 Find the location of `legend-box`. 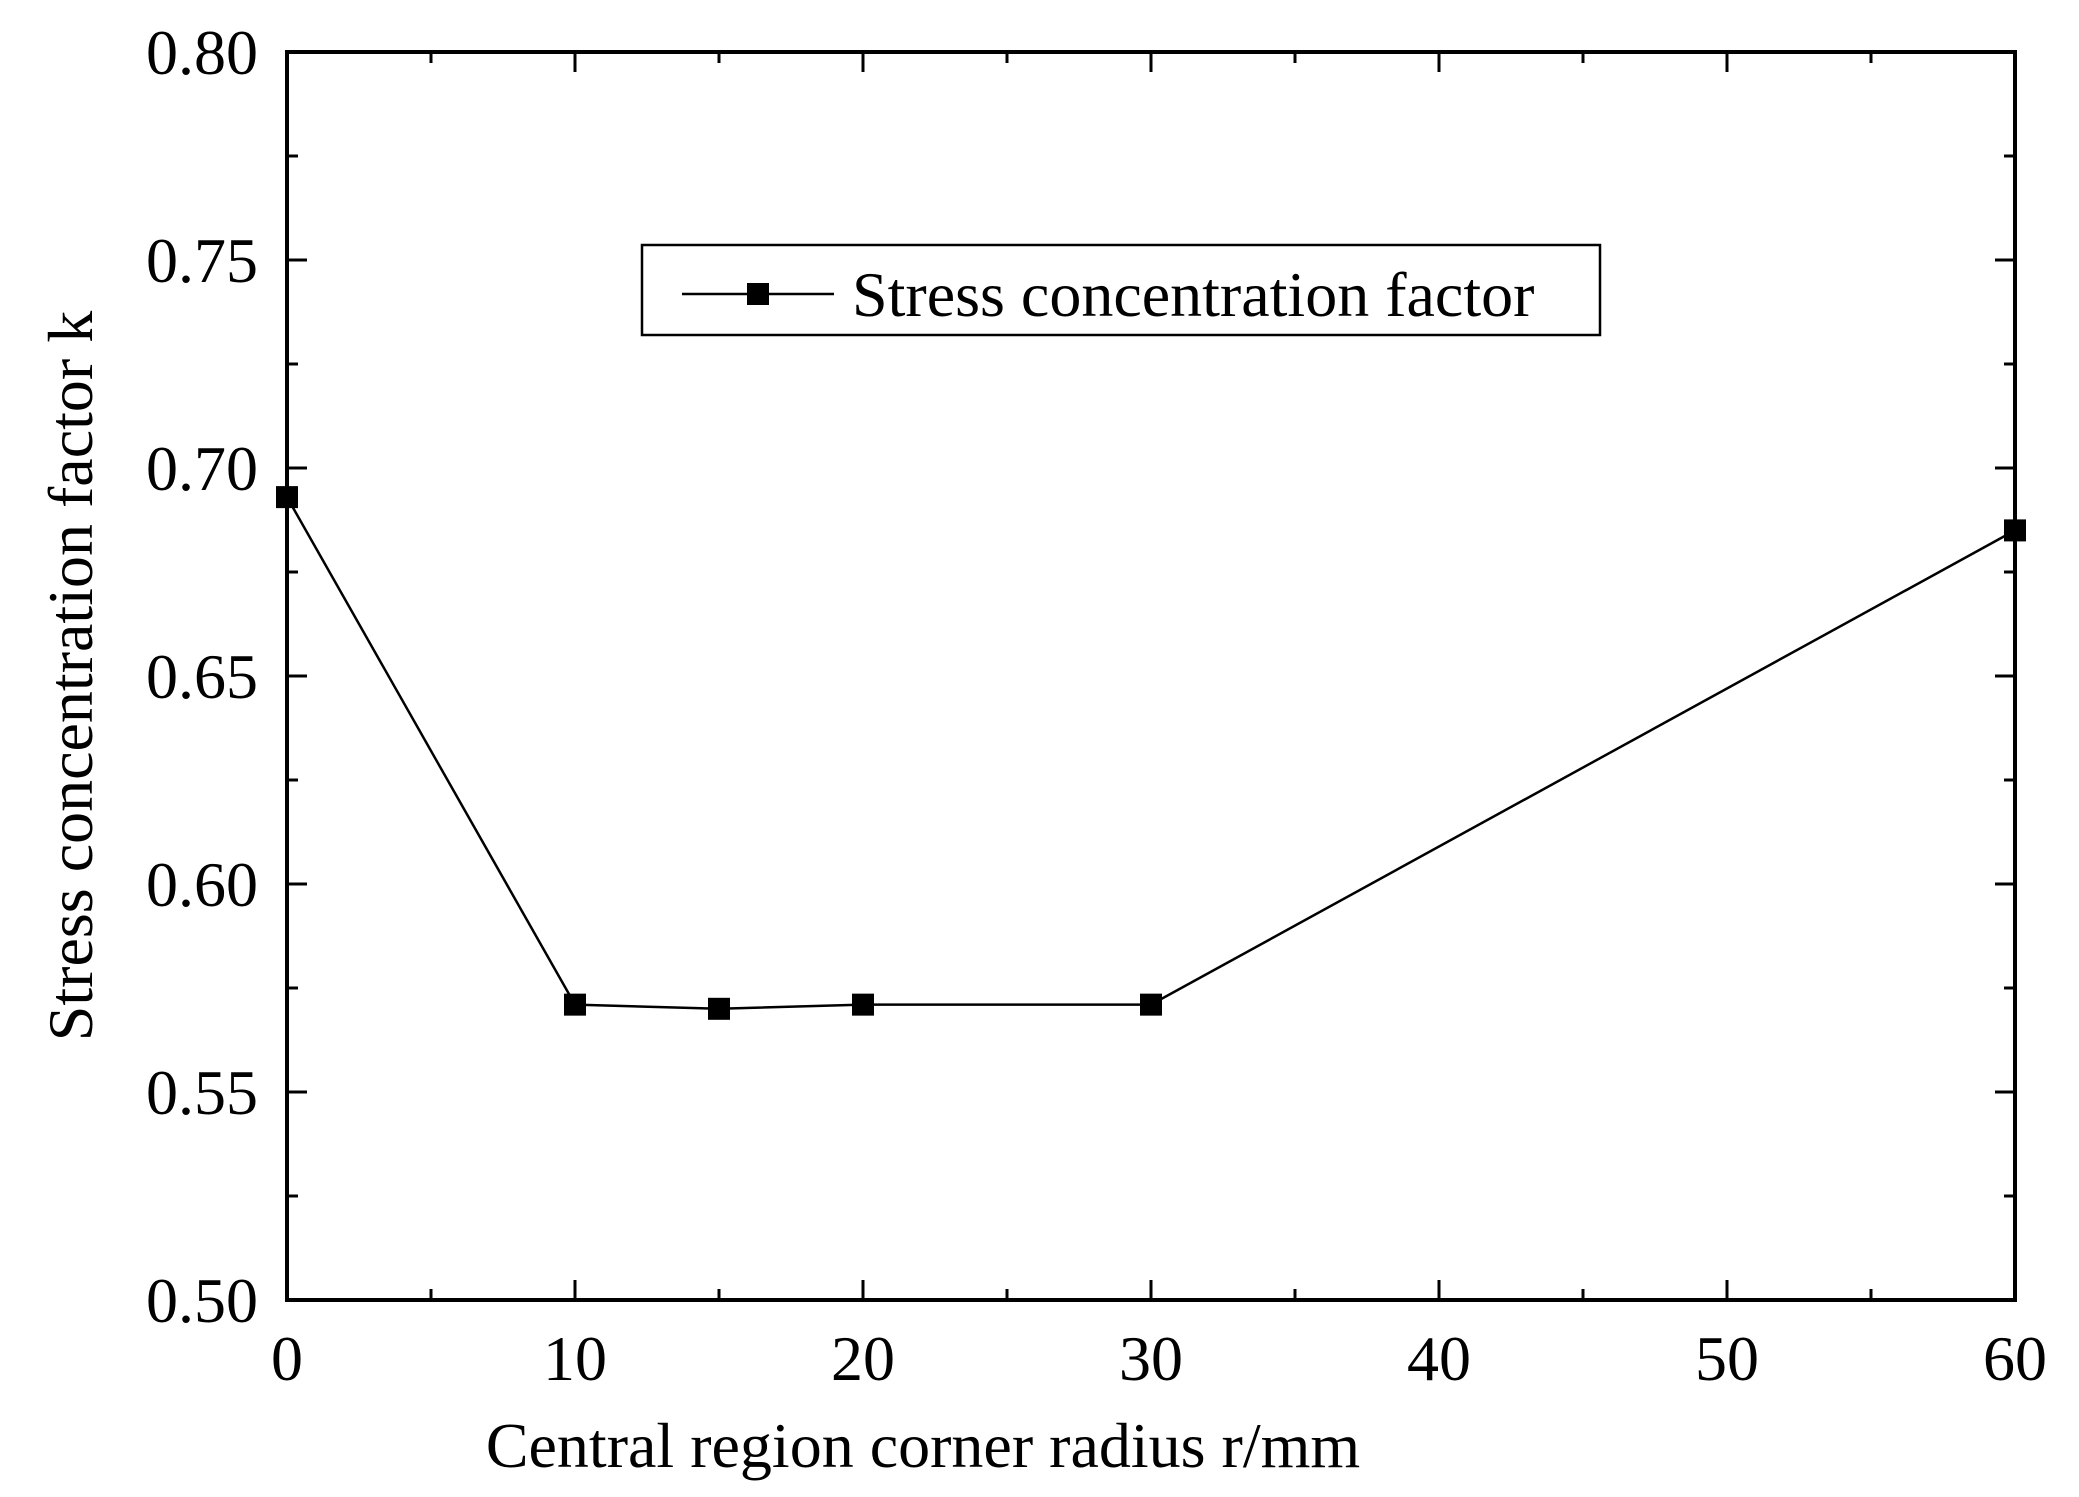

legend-box is located at coordinates (1121, 290).